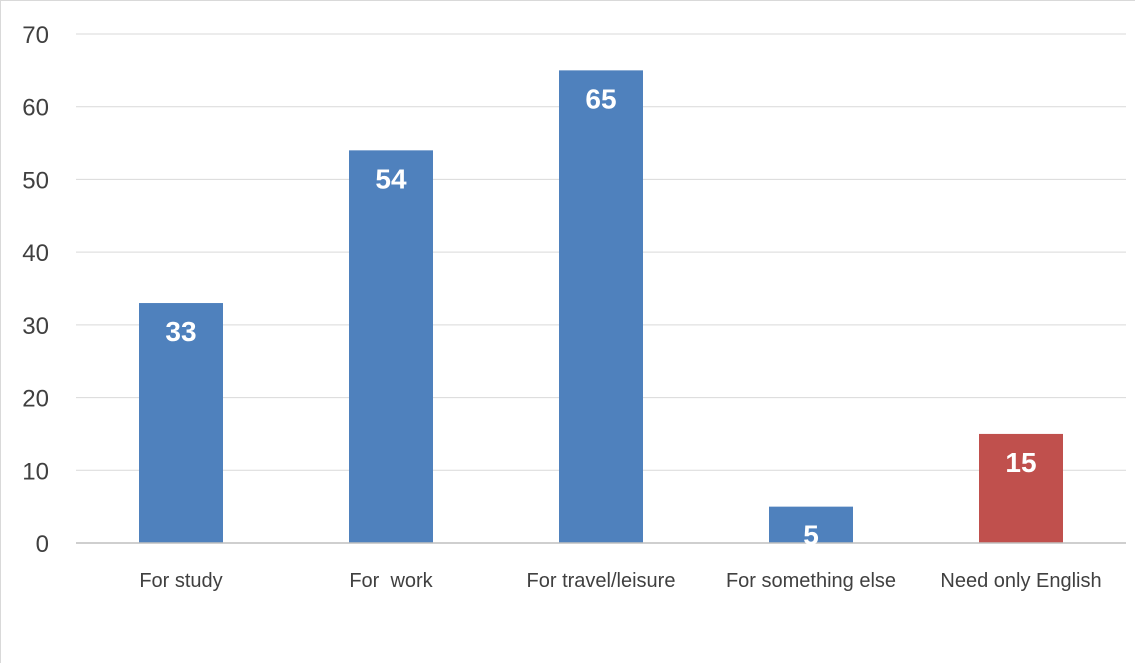 Image resolution: width=1135 pixels, height=664 pixels. Describe the element at coordinates (600, 98) in the screenshot. I see `data-label: 65` at that location.